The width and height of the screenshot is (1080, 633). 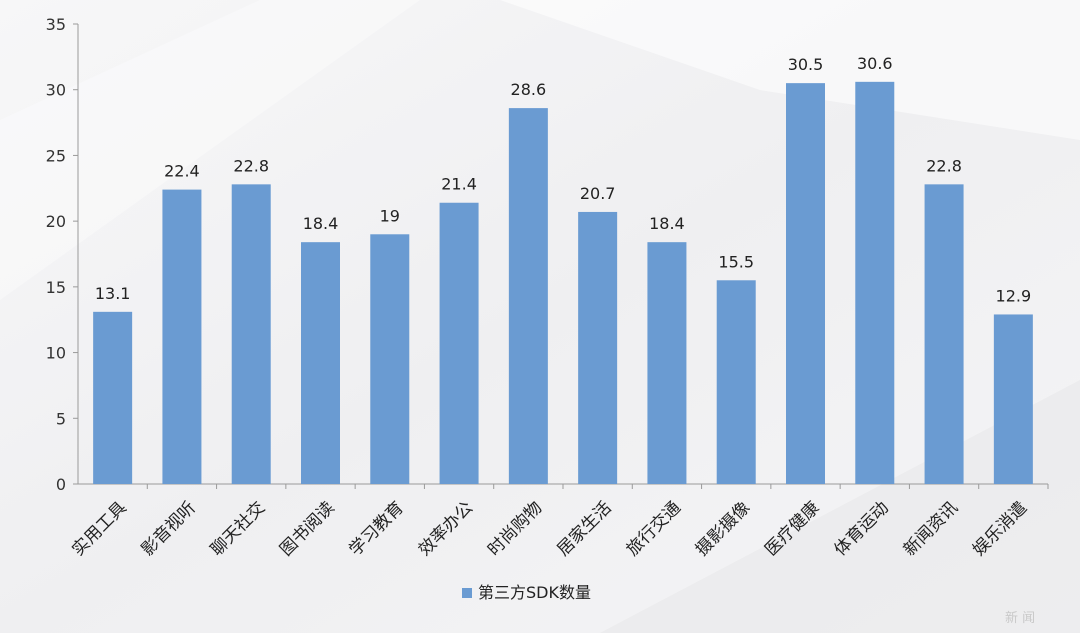 I want to click on y-tick-label: 30, so click(x=56, y=90).